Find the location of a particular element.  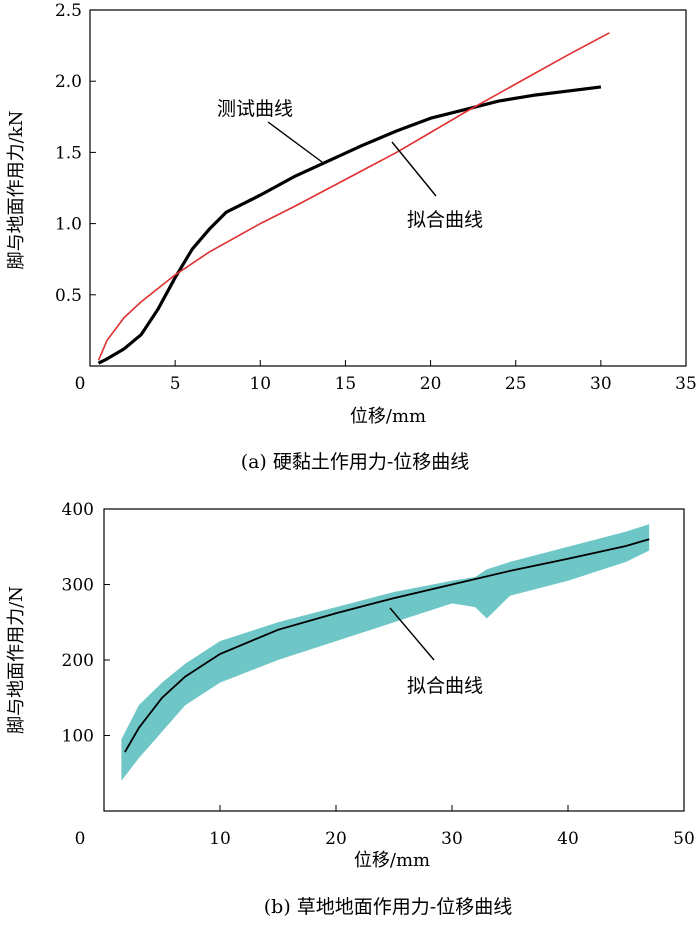

chart-a-origin-label: 0 is located at coordinates (80, 384).